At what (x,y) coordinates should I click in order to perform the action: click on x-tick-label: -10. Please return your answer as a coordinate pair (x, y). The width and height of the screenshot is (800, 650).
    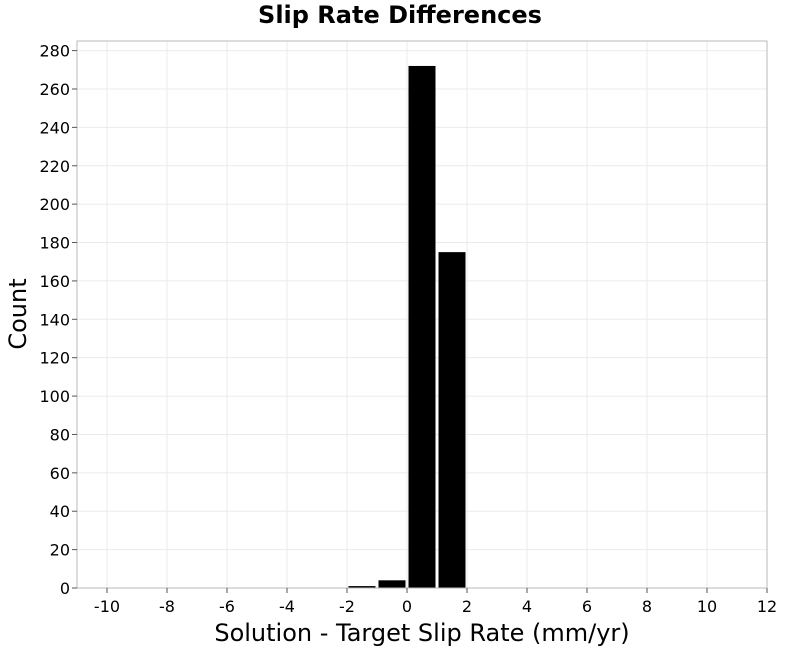
    Looking at the image, I should click on (107, 606).